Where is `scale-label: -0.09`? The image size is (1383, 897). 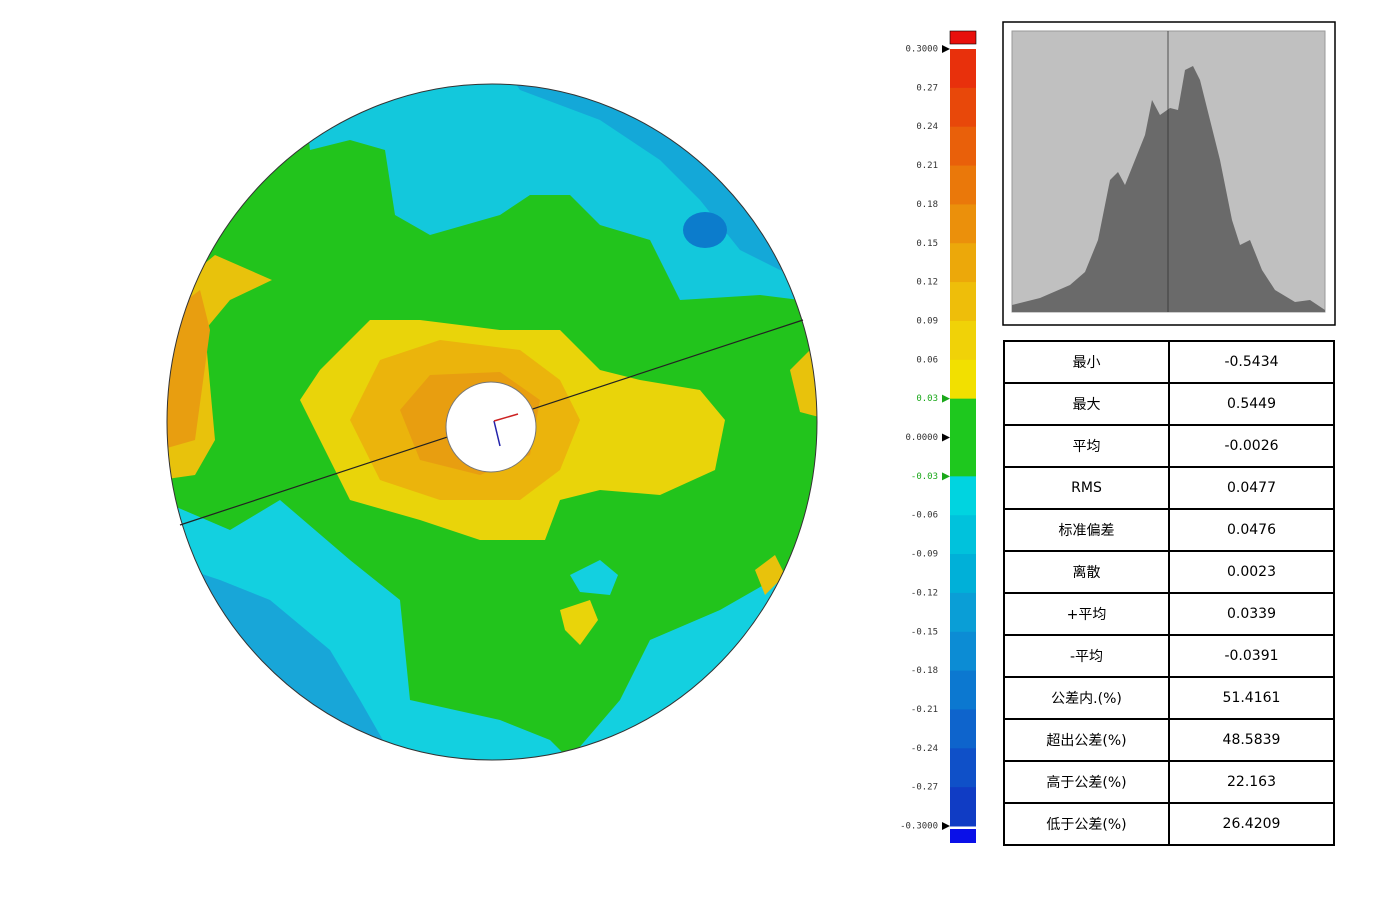
scale-label: -0.09 is located at coordinates (924, 555).